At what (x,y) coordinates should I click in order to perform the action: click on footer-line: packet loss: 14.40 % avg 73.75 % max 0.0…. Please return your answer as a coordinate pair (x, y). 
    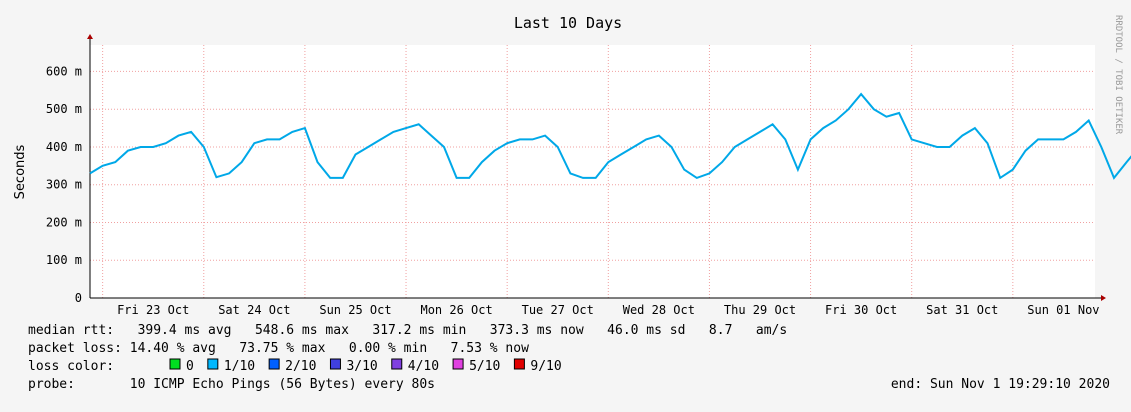
    Looking at the image, I should click on (278, 348).